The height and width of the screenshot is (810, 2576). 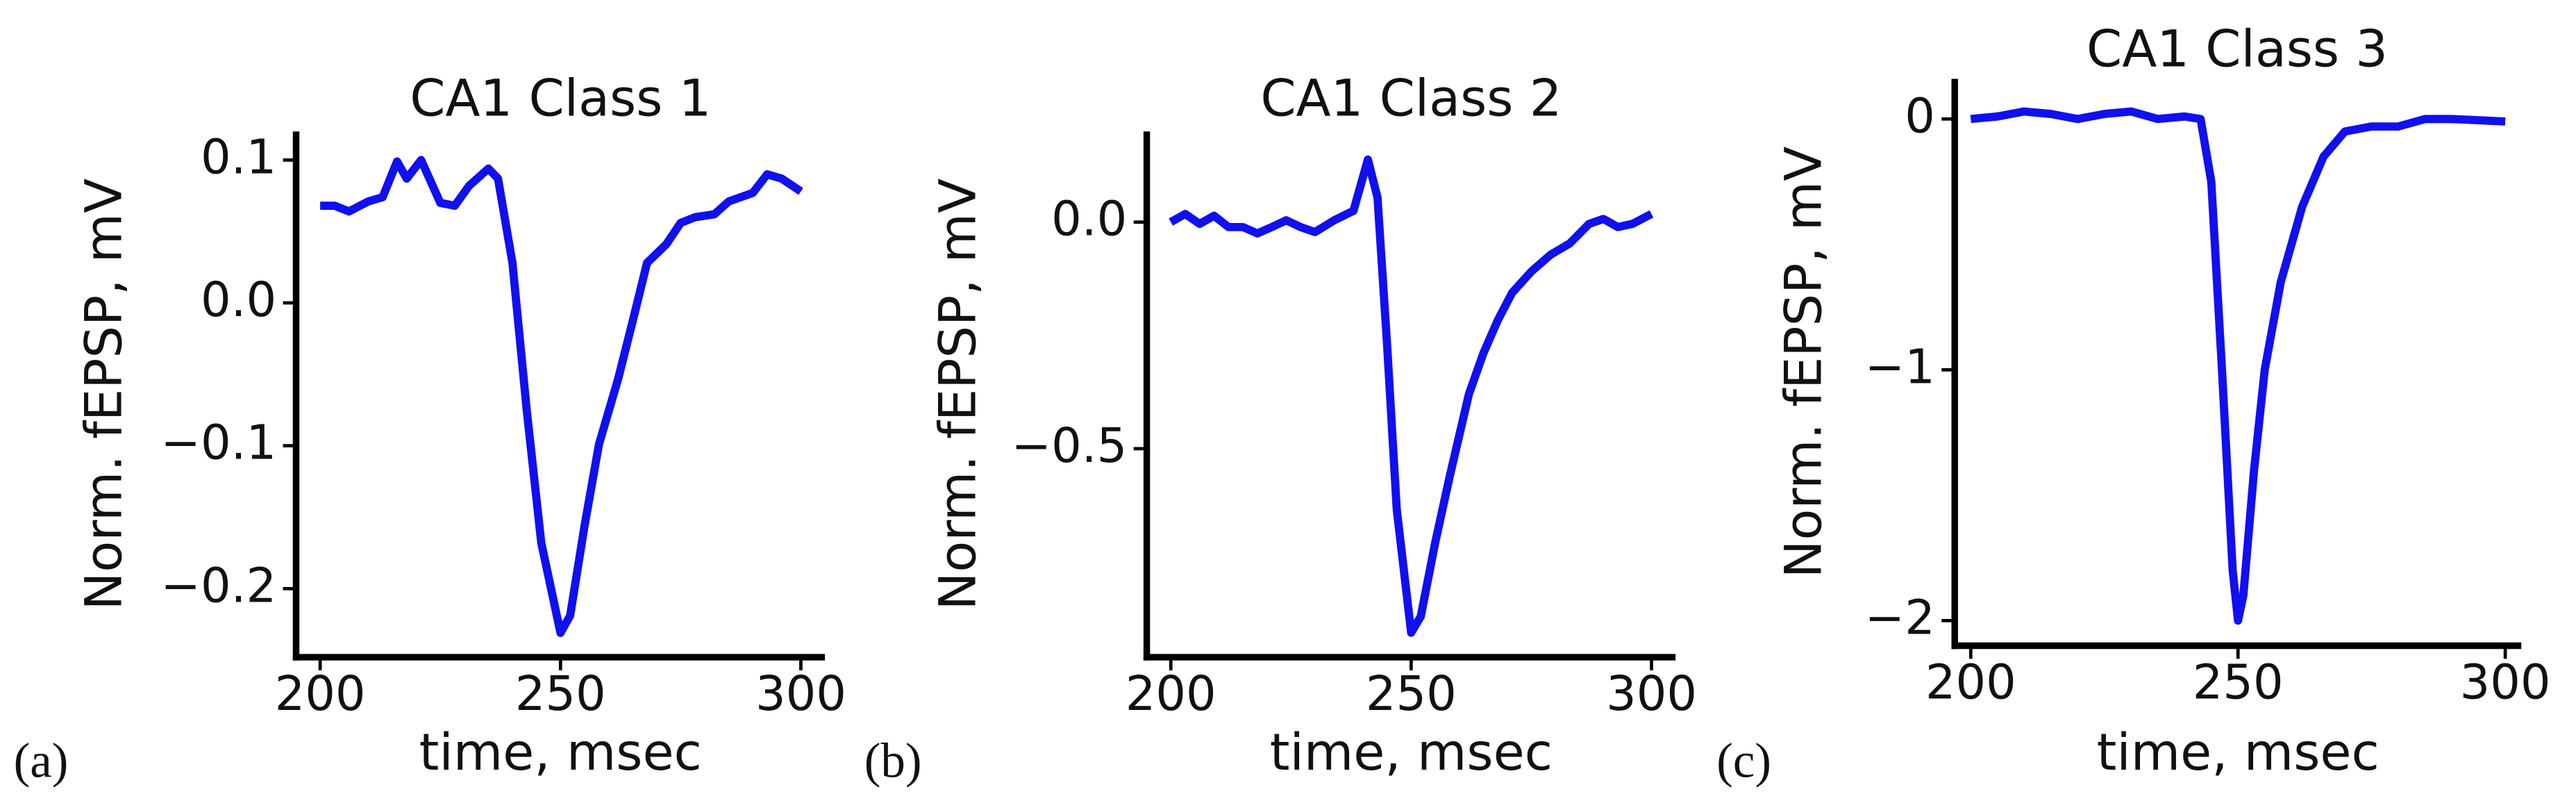 What do you see at coordinates (41, 761) in the screenshot?
I see `panel-label: (a)` at bounding box center [41, 761].